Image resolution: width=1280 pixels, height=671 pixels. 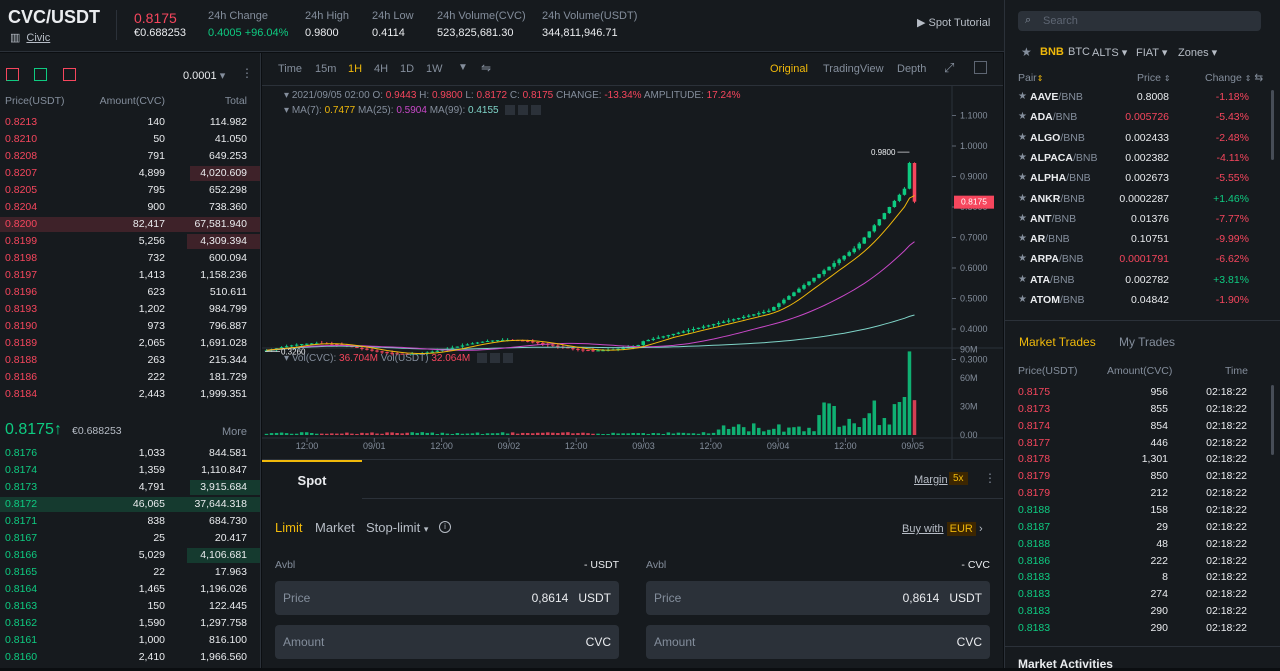 What do you see at coordinates (1140, 300) in the screenshot?
I see `market-pair-row: ★ ATOM/BNB 0.04842 -1.90%` at bounding box center [1140, 300].